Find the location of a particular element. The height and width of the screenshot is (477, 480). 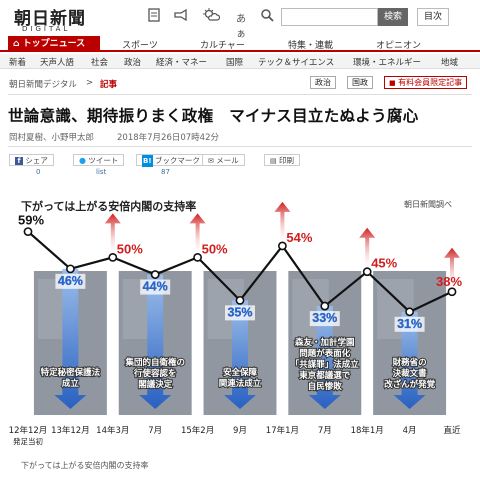

asahi-logo: 朝日新聞 is located at coordinates (50, 19).